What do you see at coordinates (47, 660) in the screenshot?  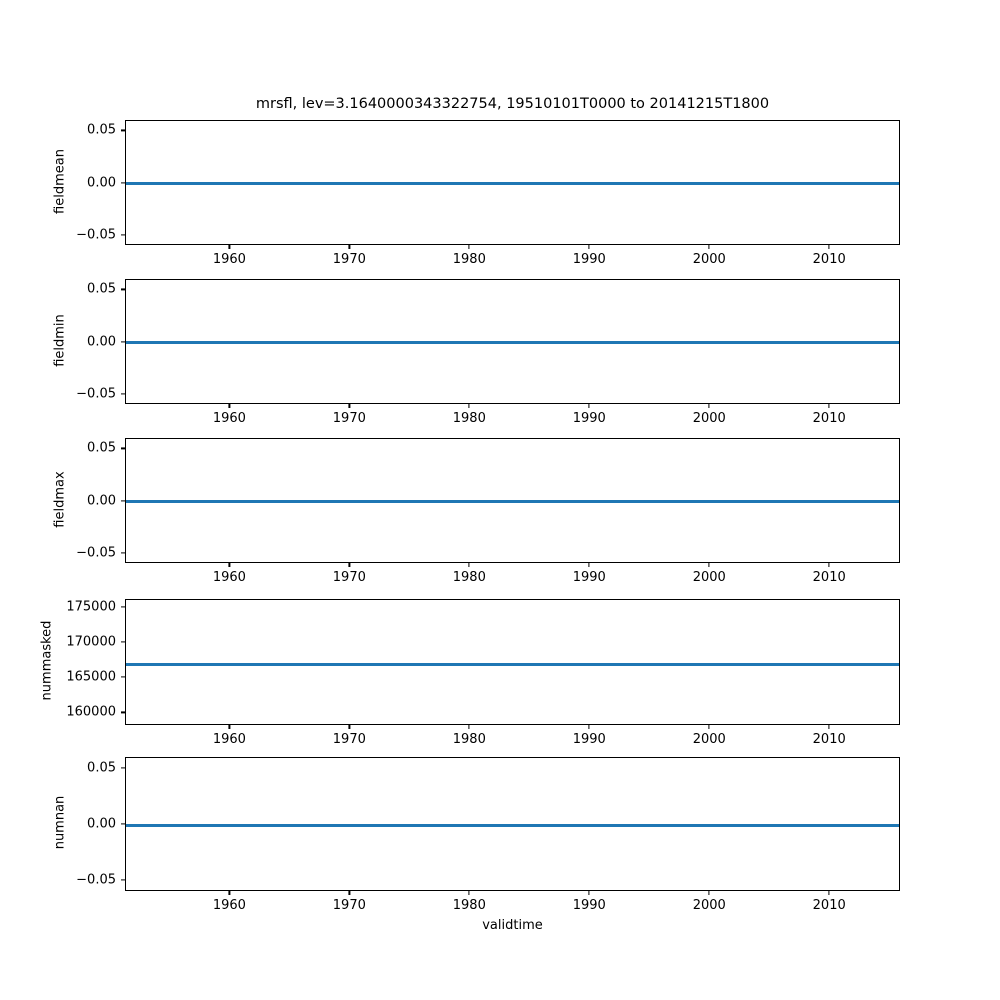 I see `ylabel-nummasked: nummasked` at bounding box center [47, 660].